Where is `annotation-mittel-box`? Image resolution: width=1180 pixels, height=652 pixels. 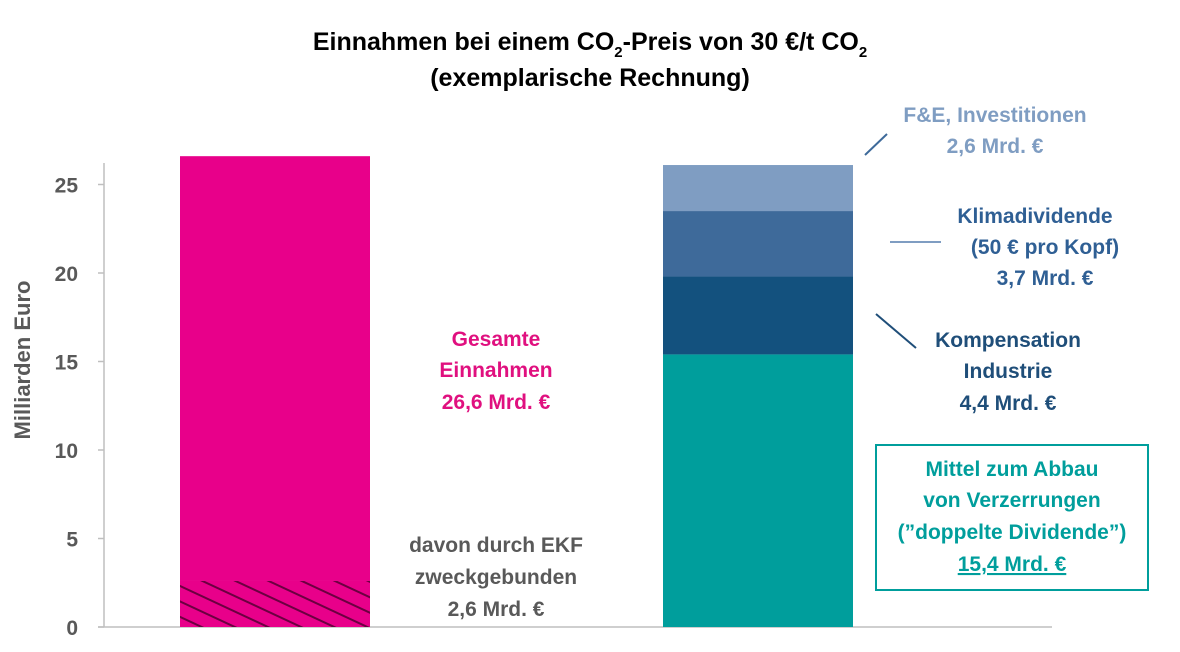
annotation-mittel-box is located at coordinates (1012, 517).